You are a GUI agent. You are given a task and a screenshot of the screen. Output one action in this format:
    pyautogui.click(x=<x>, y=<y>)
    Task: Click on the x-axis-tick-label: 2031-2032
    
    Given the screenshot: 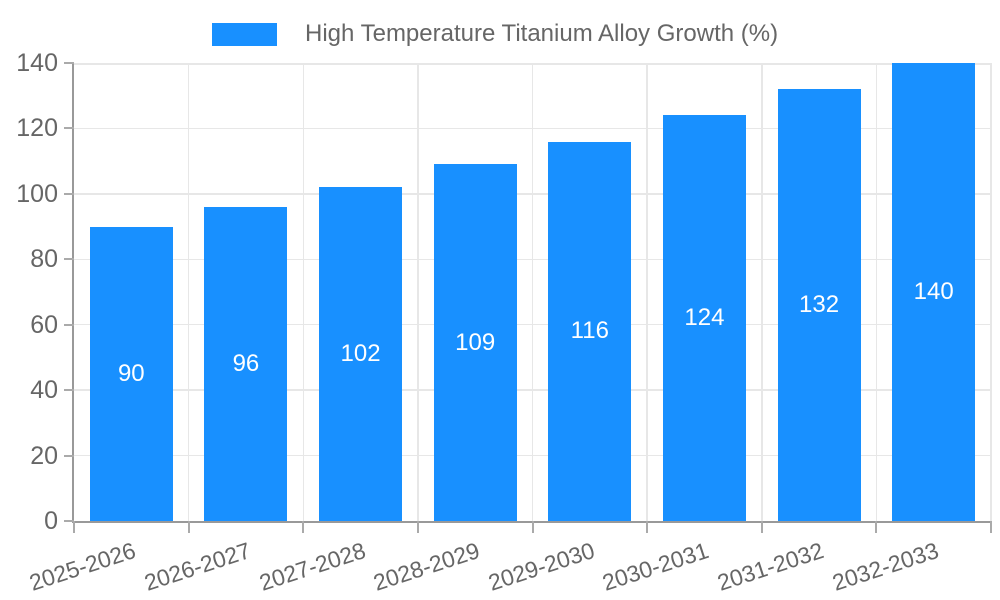 What is the action you would take?
    pyautogui.click(x=770, y=566)
    